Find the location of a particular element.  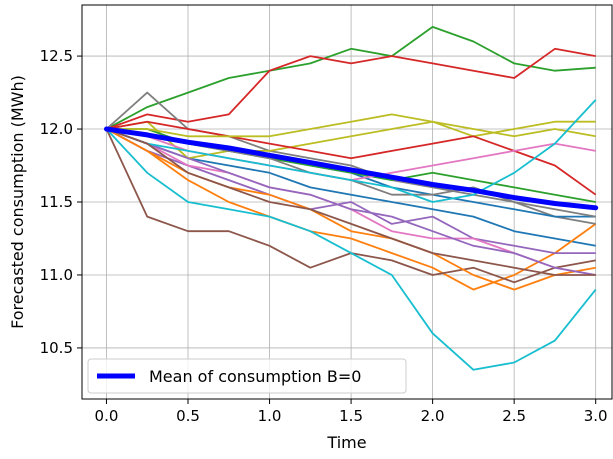

y-tick-label: 12.5 is located at coordinates (56, 56).